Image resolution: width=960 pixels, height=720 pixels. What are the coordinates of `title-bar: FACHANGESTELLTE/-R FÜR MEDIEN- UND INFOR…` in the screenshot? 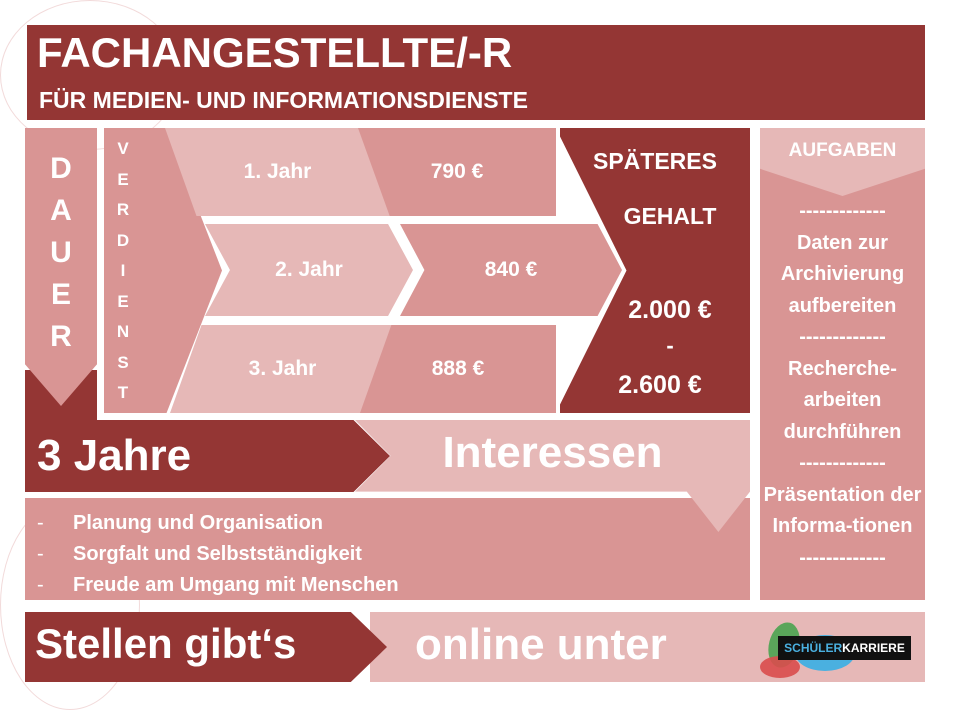 It's located at (476, 72).